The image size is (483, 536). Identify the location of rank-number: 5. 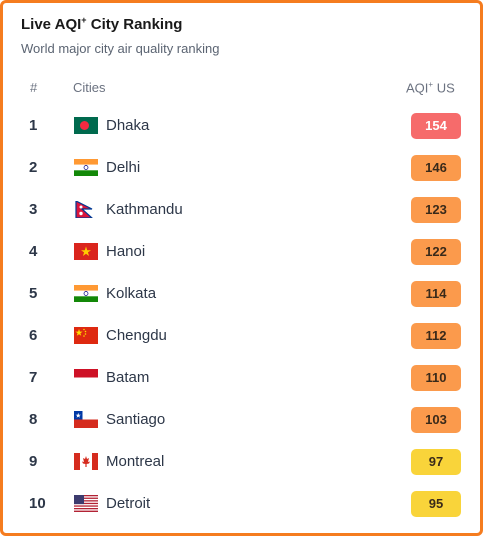
(33, 293).